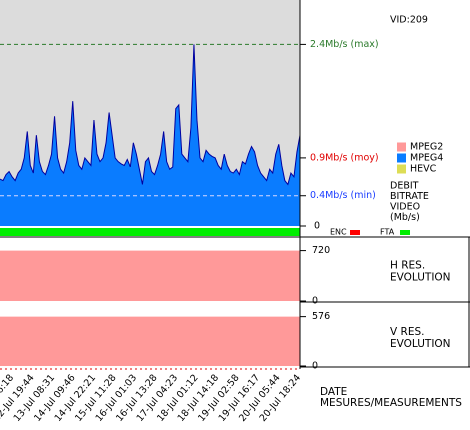 This screenshot has height=430, width=470. Describe the element at coordinates (409, 196) in the screenshot. I see `y-axis-label: BITRATE` at that location.